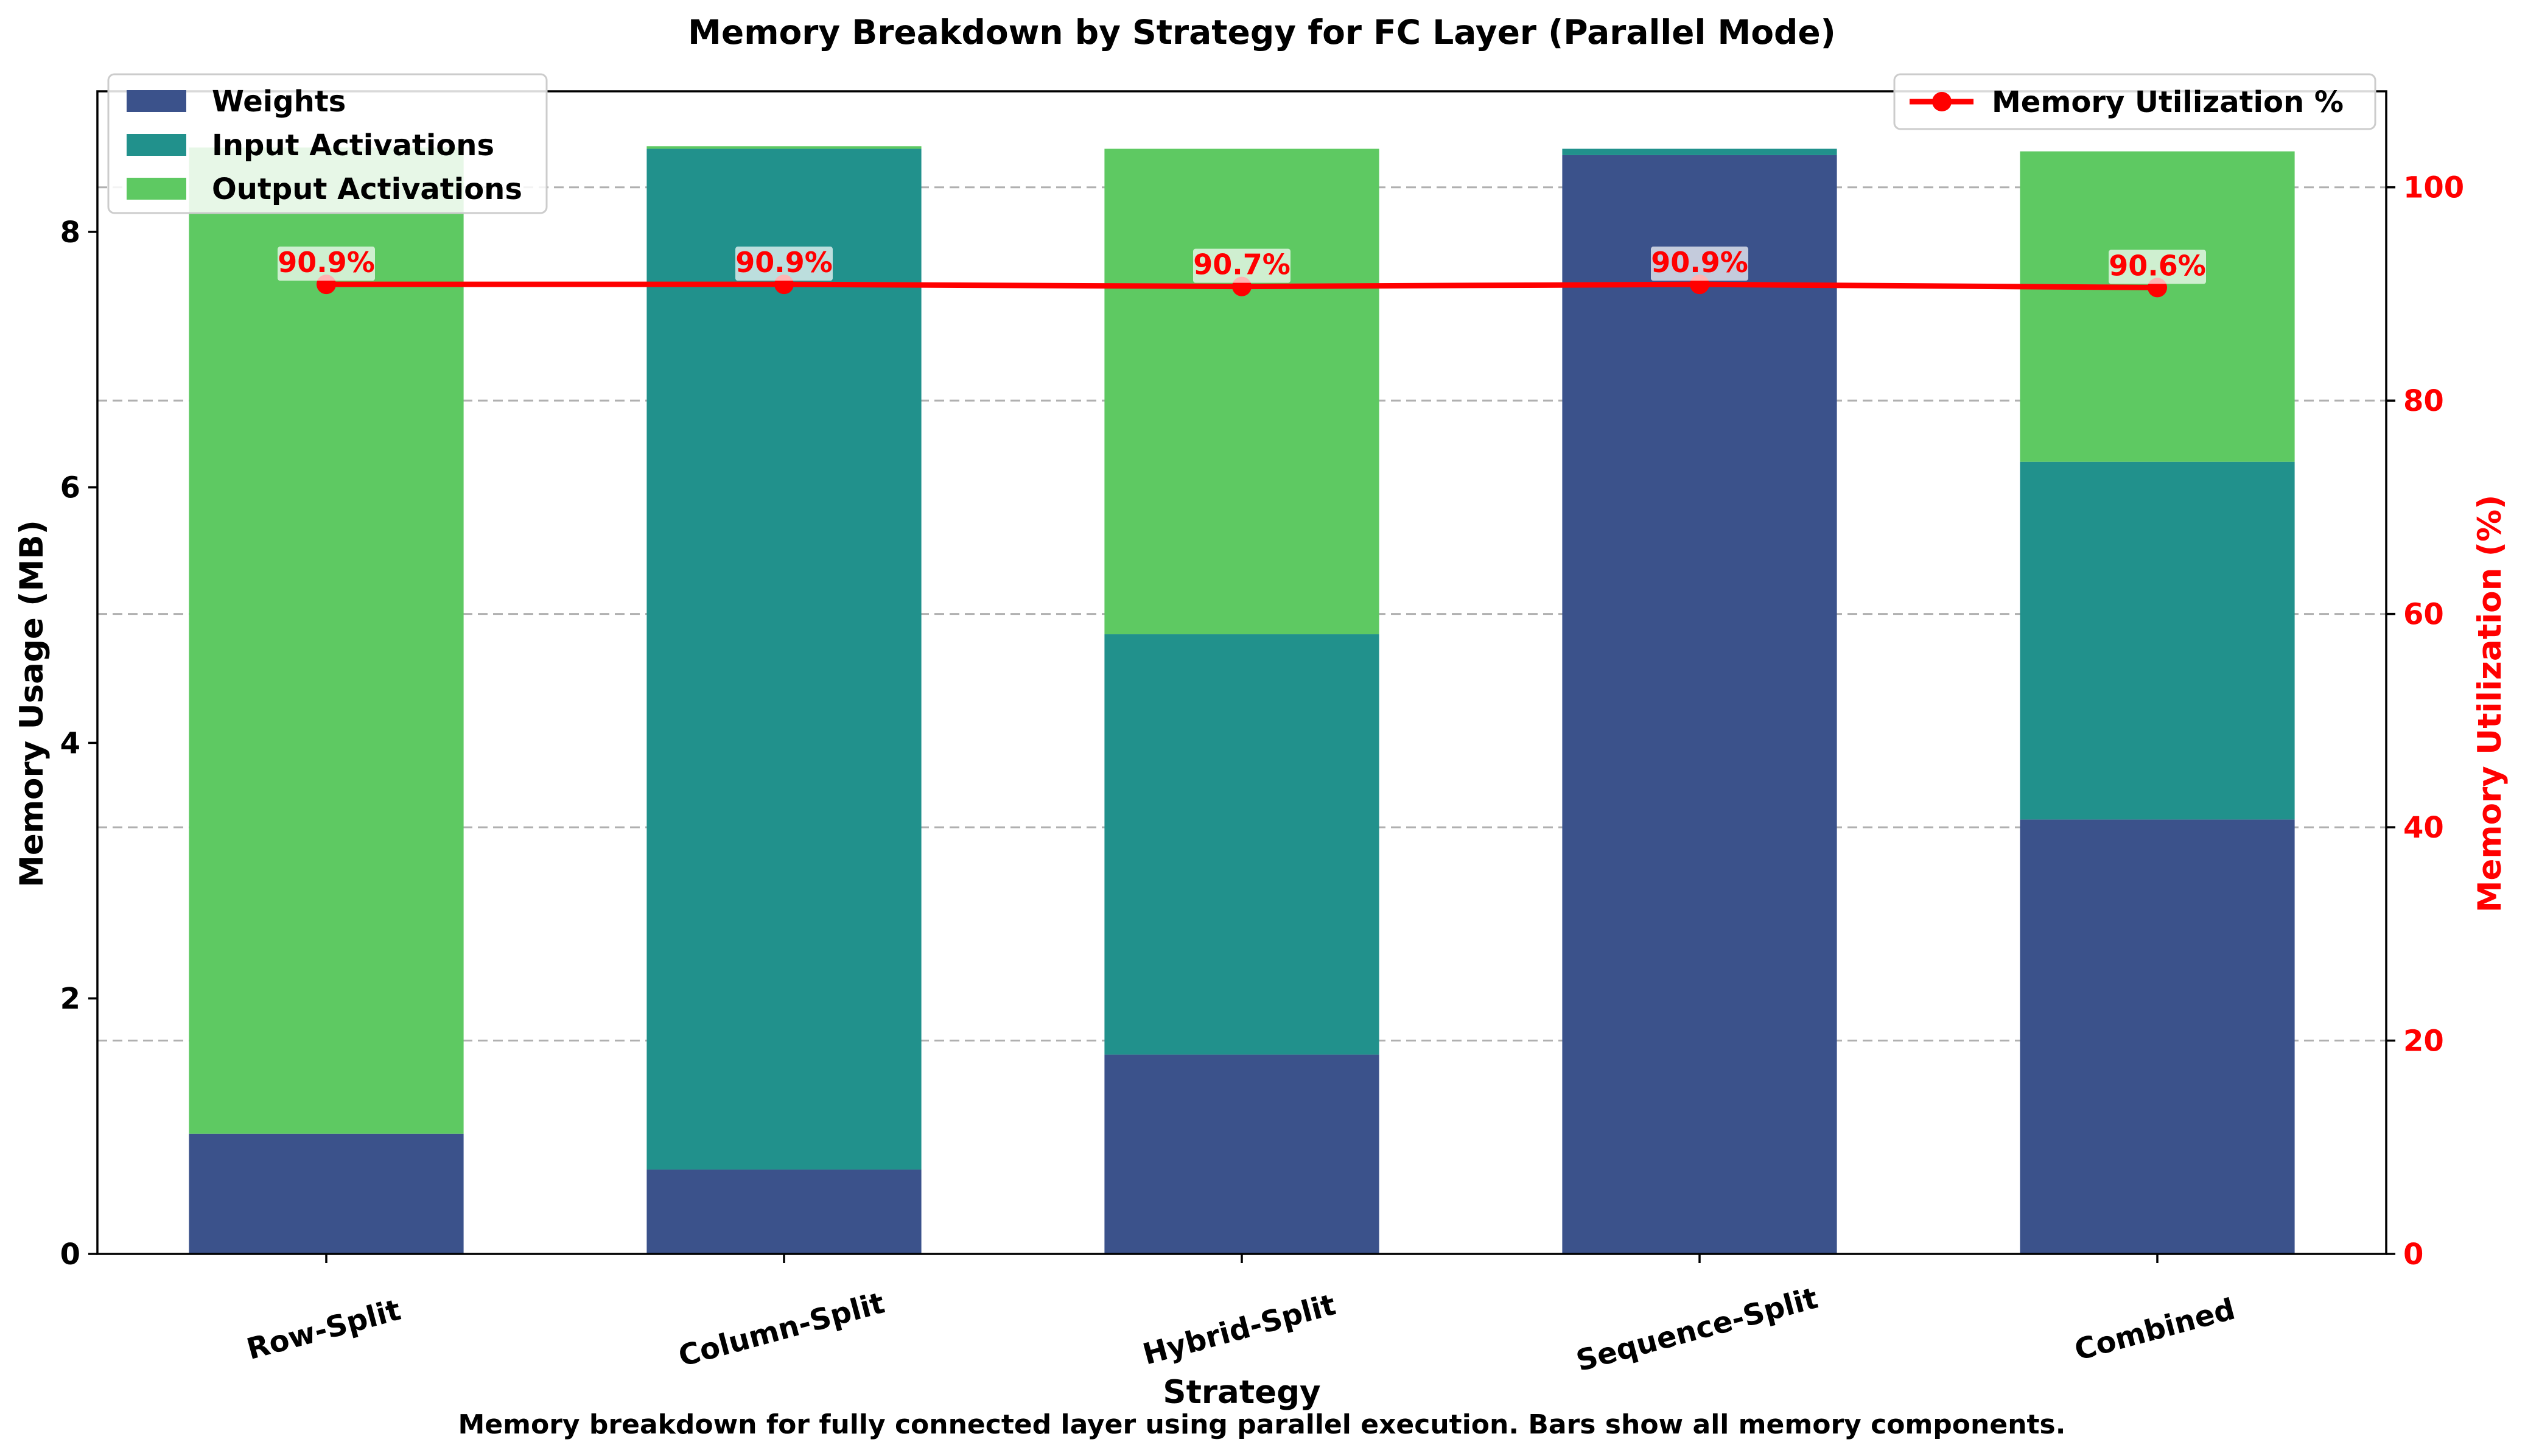 This screenshot has height=1456, width=2525. What do you see at coordinates (2168, 102) in the screenshot?
I see `legend2-label: Memory Utilization %` at bounding box center [2168, 102].